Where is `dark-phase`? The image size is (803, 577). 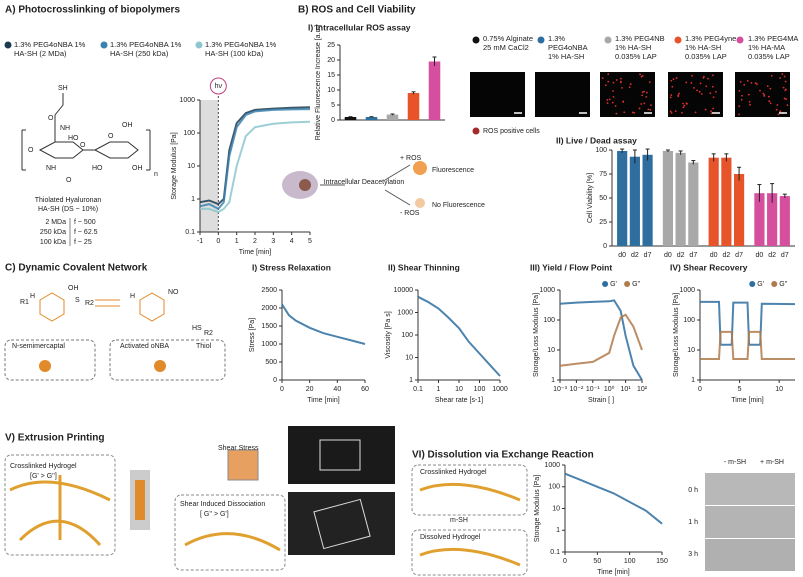
dark-phase is located at coordinates (209, 166).